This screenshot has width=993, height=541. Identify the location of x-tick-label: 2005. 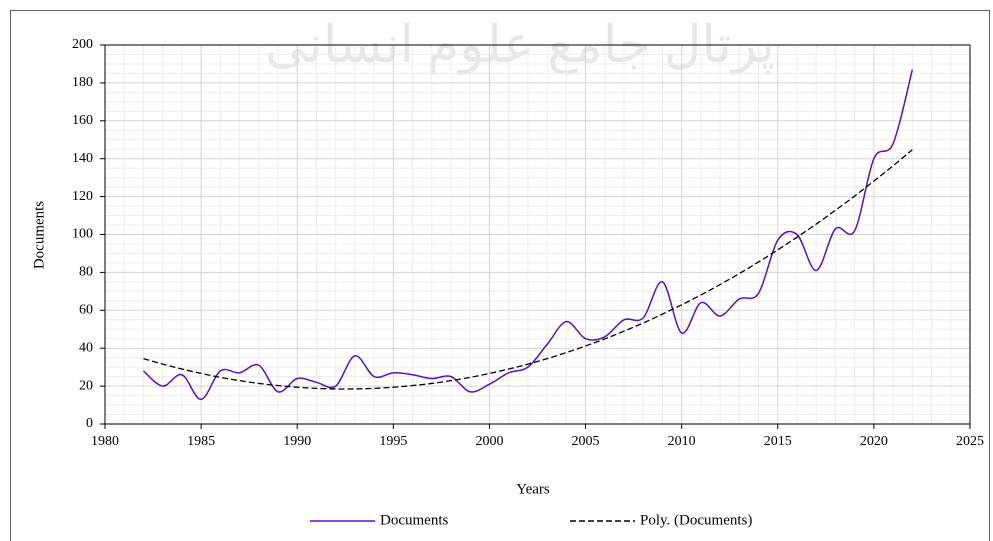
(586, 441).